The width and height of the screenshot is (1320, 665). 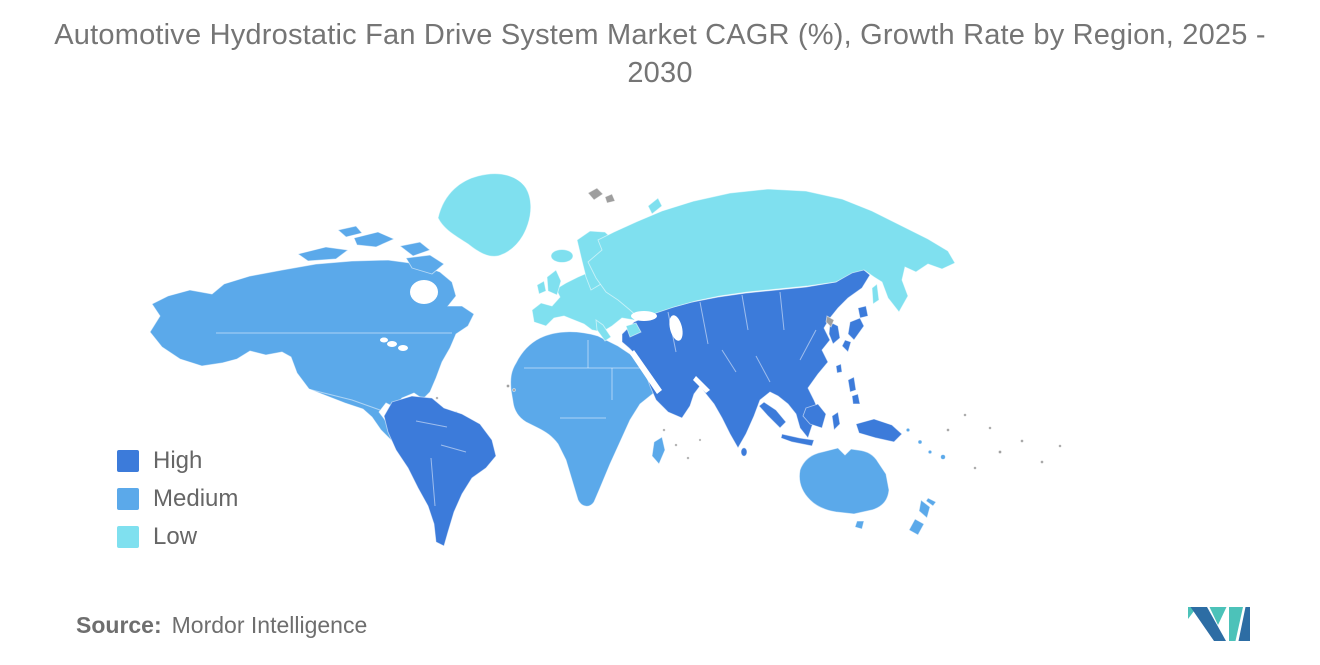 I want to click on map-water-overlays, so click(x=545, y=337).